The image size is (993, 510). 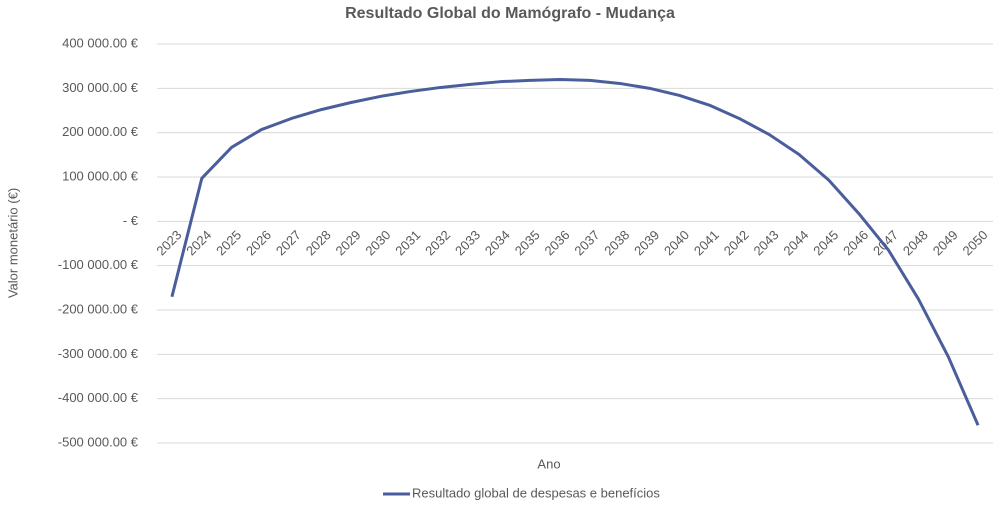 What do you see at coordinates (975, 242) in the screenshot?
I see `x-tick-label: 2050` at bounding box center [975, 242].